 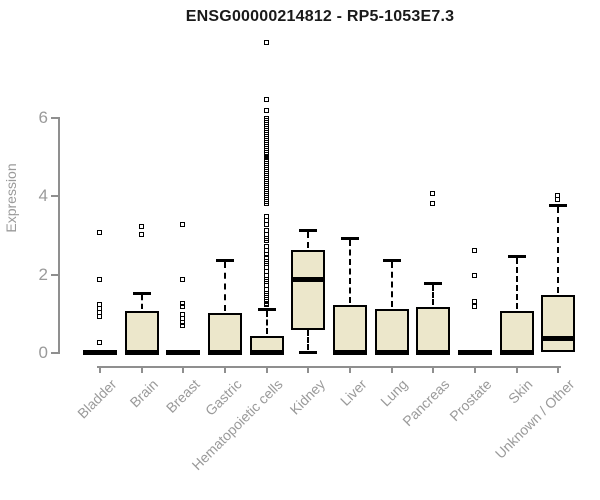 What do you see at coordinates (520, 391) in the screenshot?
I see `x-axis-category-label: Skin` at bounding box center [520, 391].